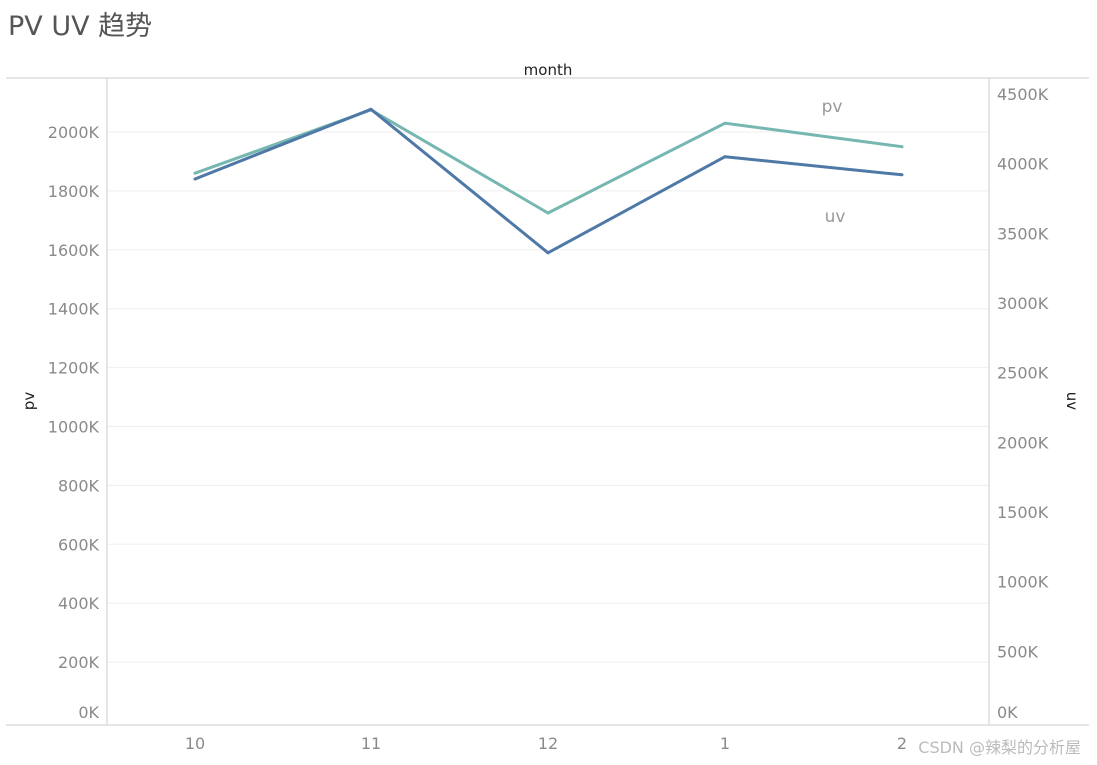 This screenshot has height=765, width=1097. Describe the element at coordinates (74, 191) in the screenshot. I see `y-left-tick-label: 1800K` at that location.